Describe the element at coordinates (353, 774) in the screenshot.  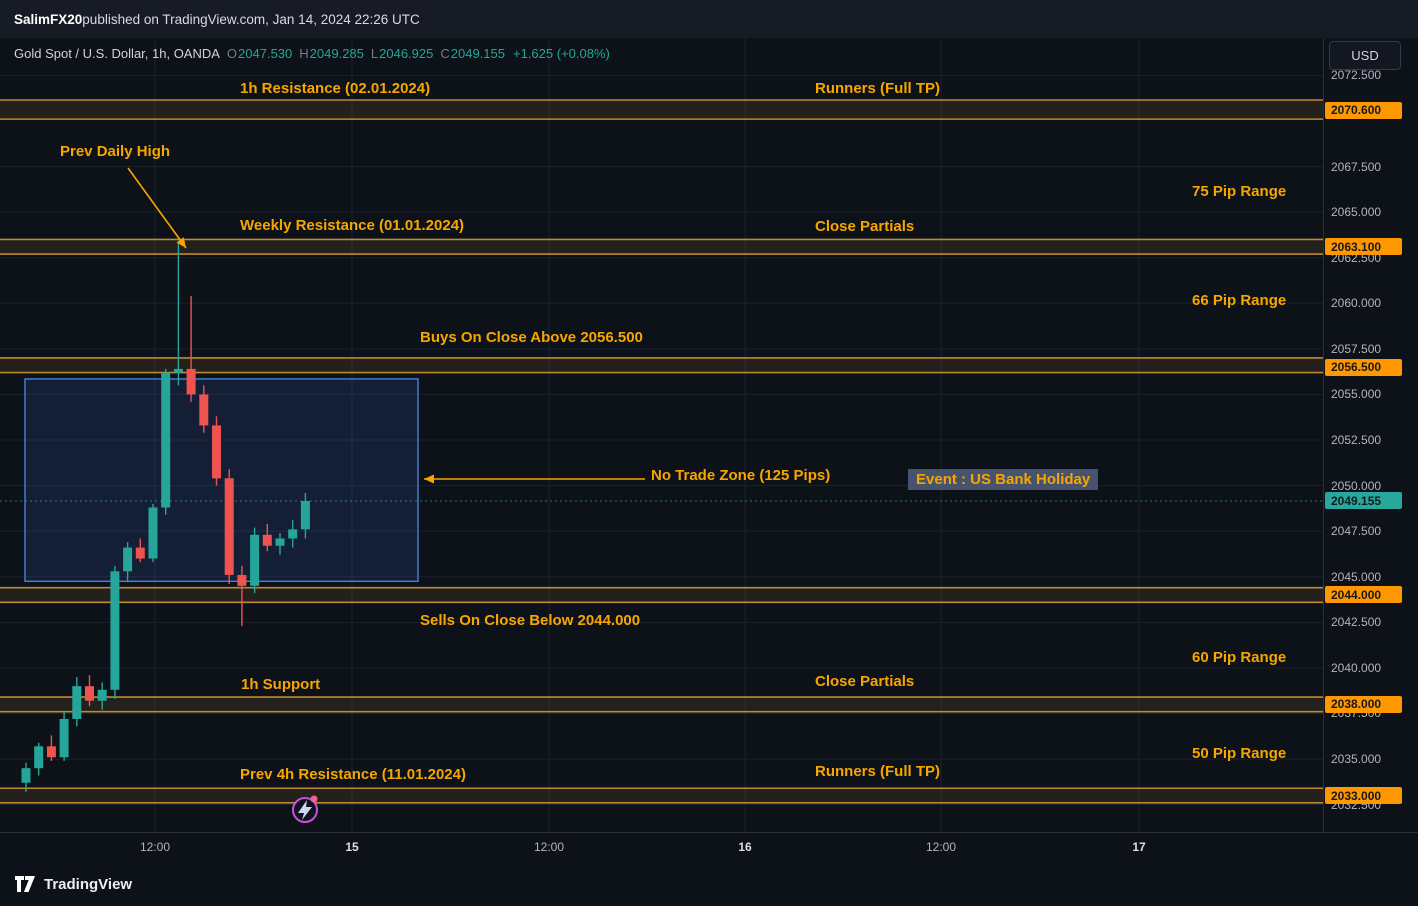
I see `annotation-prev-4h-resistance: Prev 4h Resistance (11.01.2024)` at that location.